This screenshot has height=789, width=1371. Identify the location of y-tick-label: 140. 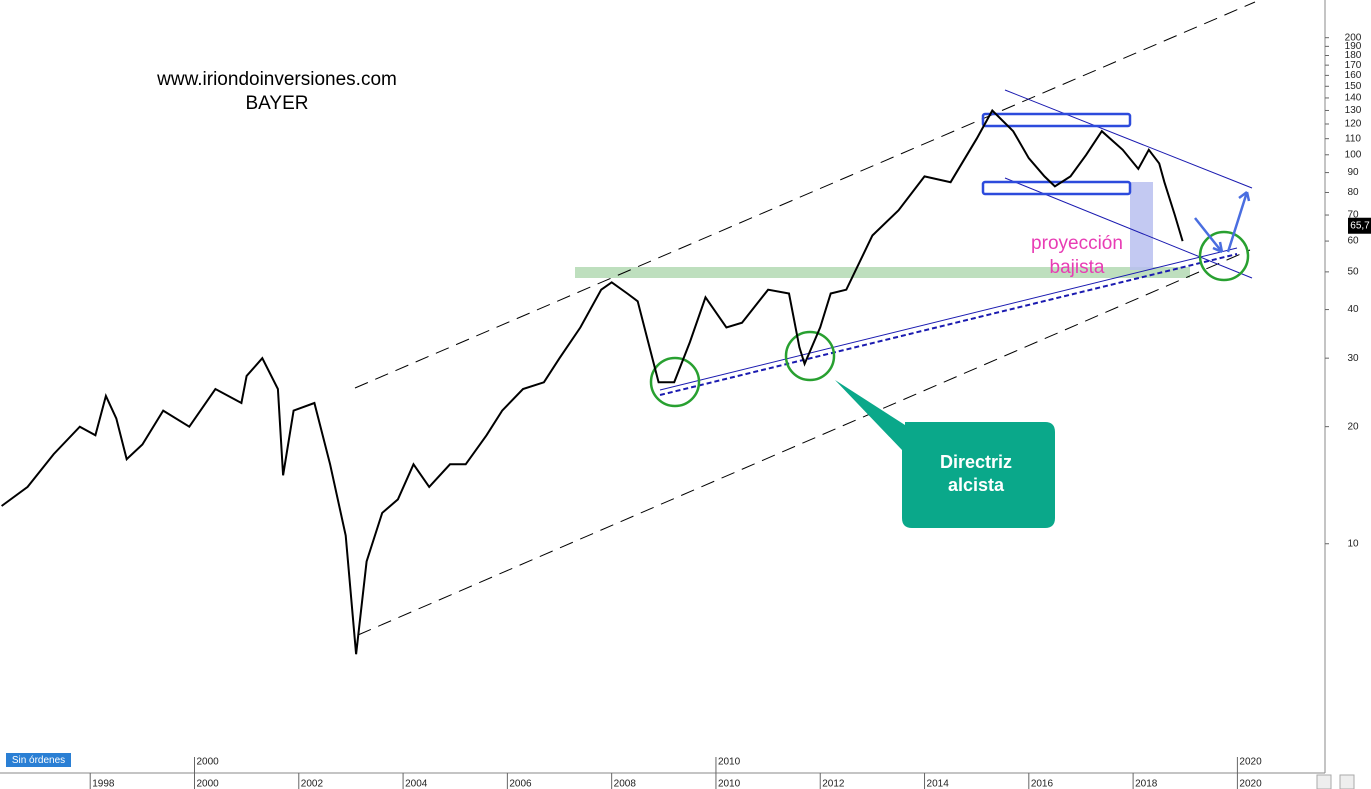
(1353, 98).